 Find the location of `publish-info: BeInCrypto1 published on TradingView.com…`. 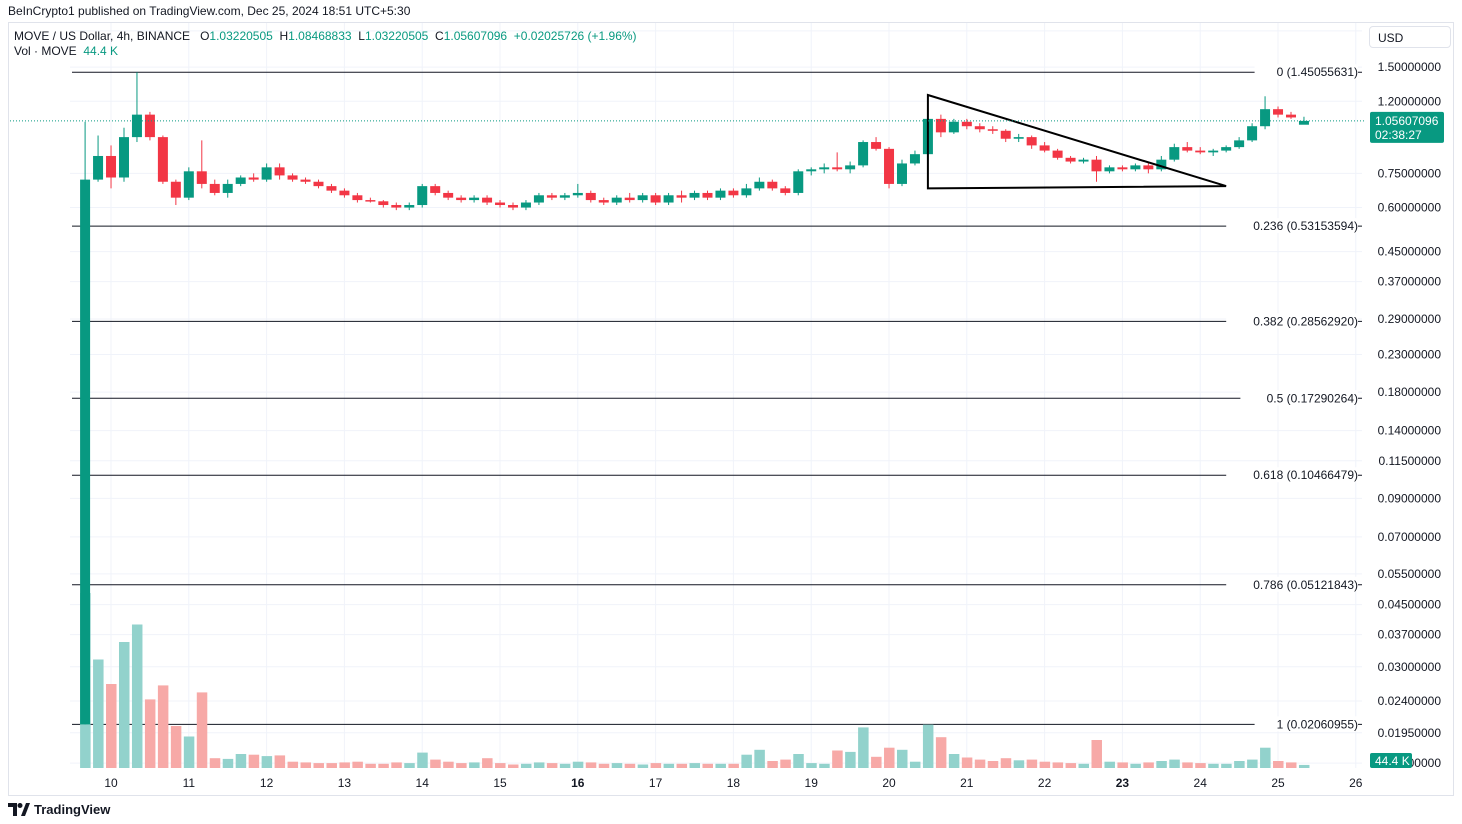

publish-info: BeInCrypto1 published on TradingView.com… is located at coordinates (209, 11).